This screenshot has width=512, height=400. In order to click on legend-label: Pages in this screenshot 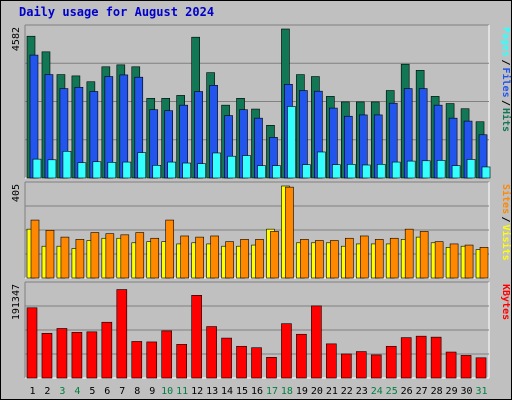, I will do `click(505, 42)`.